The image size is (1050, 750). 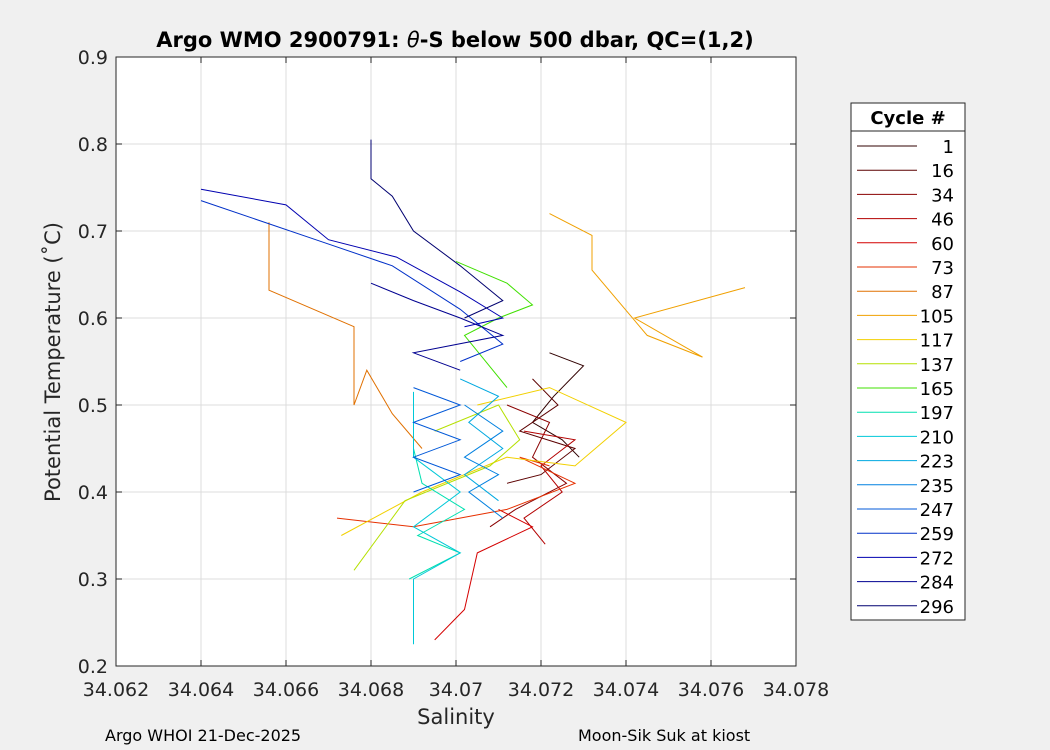 I want to click on y-tick-label: 0.8, so click(x=93, y=145).